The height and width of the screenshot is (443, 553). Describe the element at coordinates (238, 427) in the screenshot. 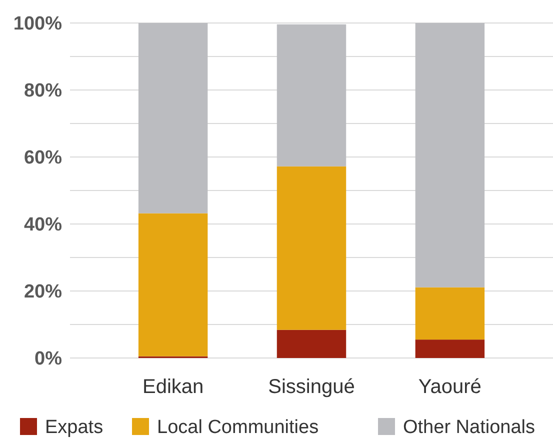

I see `legend-label: Local Communities` at that location.